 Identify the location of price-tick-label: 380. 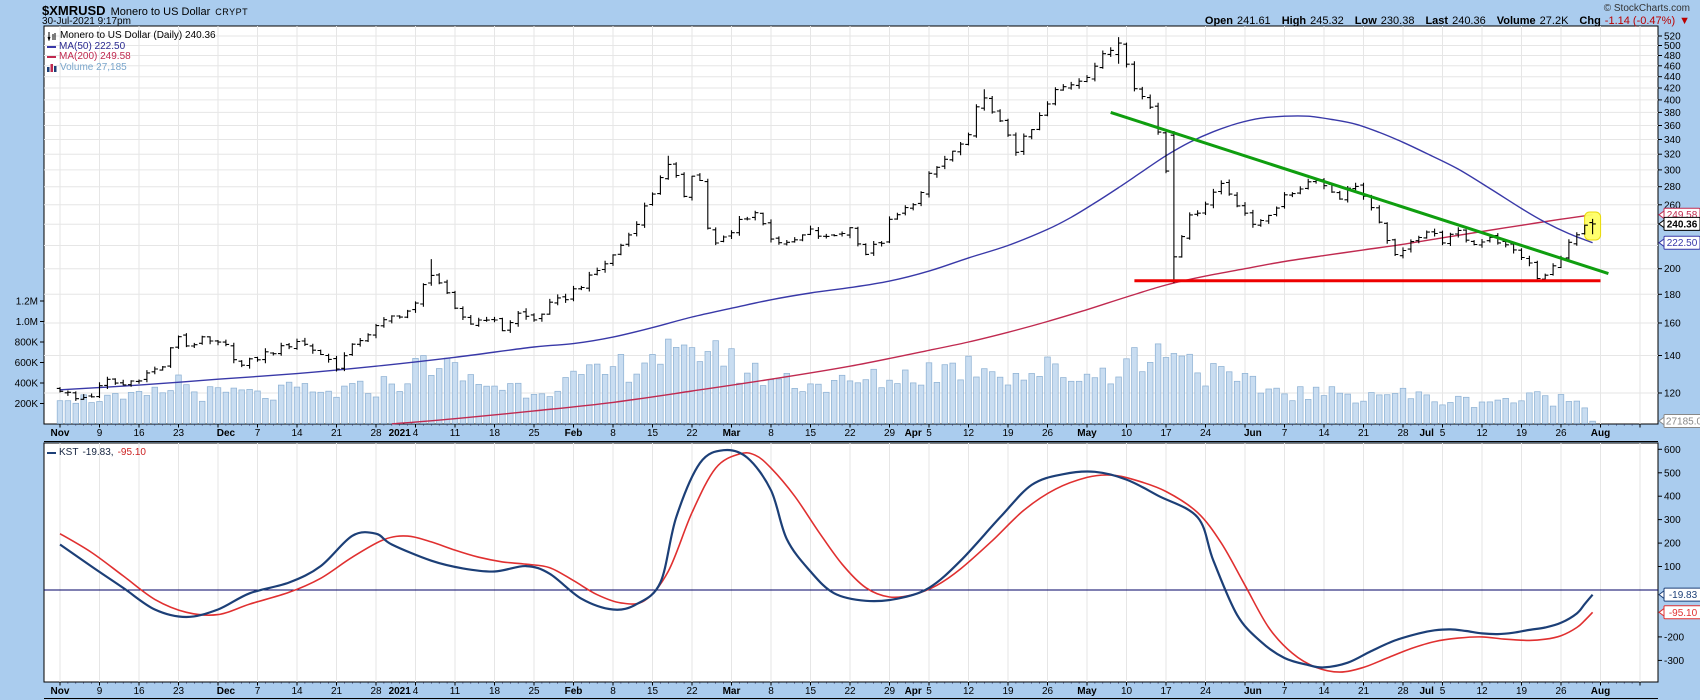
(1672, 113).